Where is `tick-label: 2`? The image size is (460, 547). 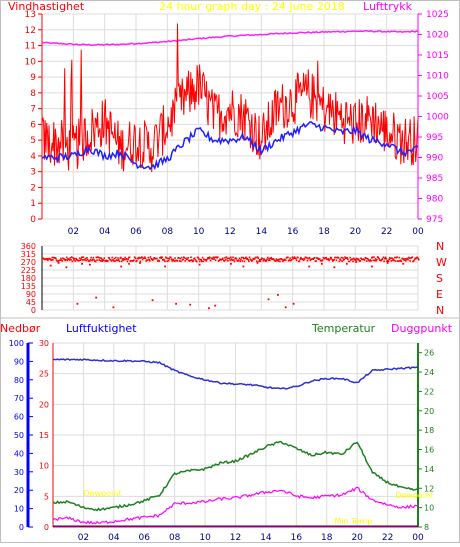
tick-label: 2 is located at coordinates (33, 188).